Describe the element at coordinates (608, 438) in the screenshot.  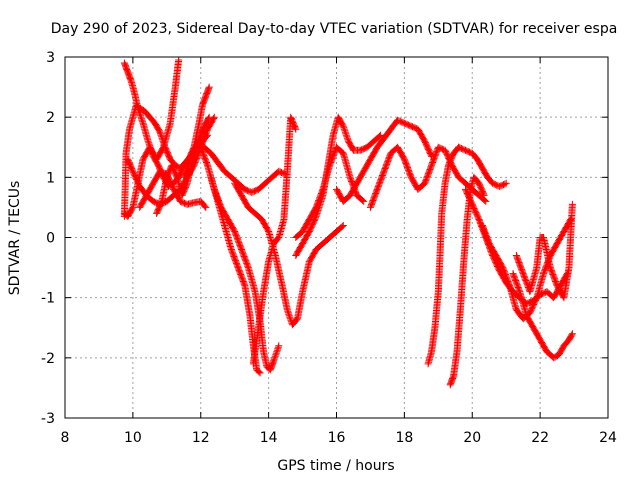
I see `x-tick-label: 24` at that location.